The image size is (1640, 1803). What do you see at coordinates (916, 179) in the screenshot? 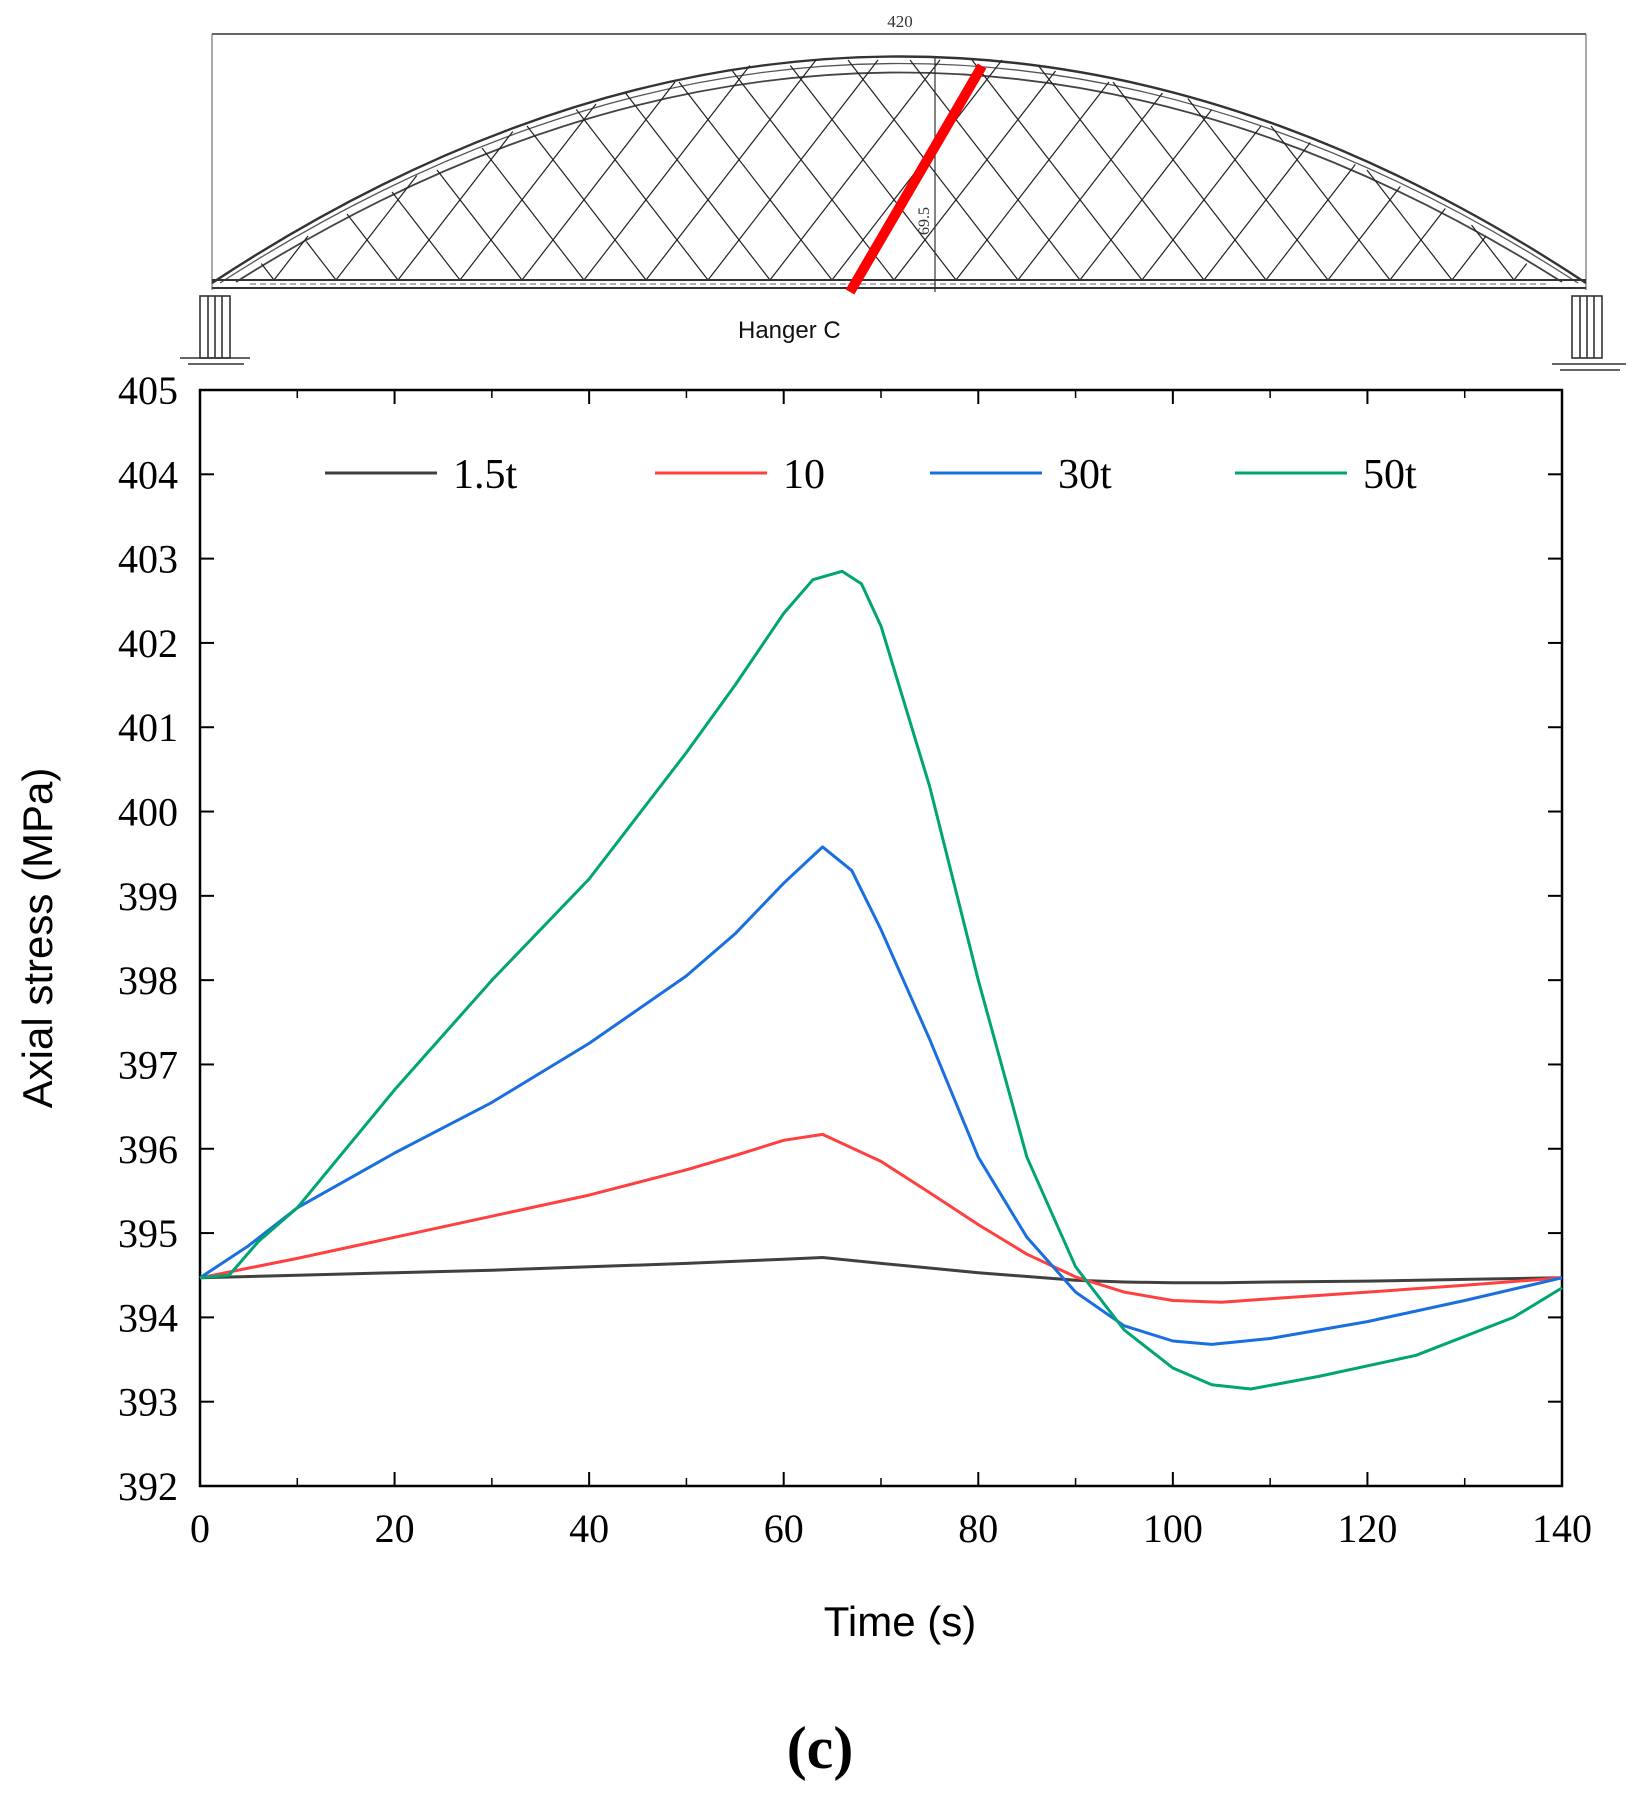
I see `hanger-c-highlight` at bounding box center [916, 179].